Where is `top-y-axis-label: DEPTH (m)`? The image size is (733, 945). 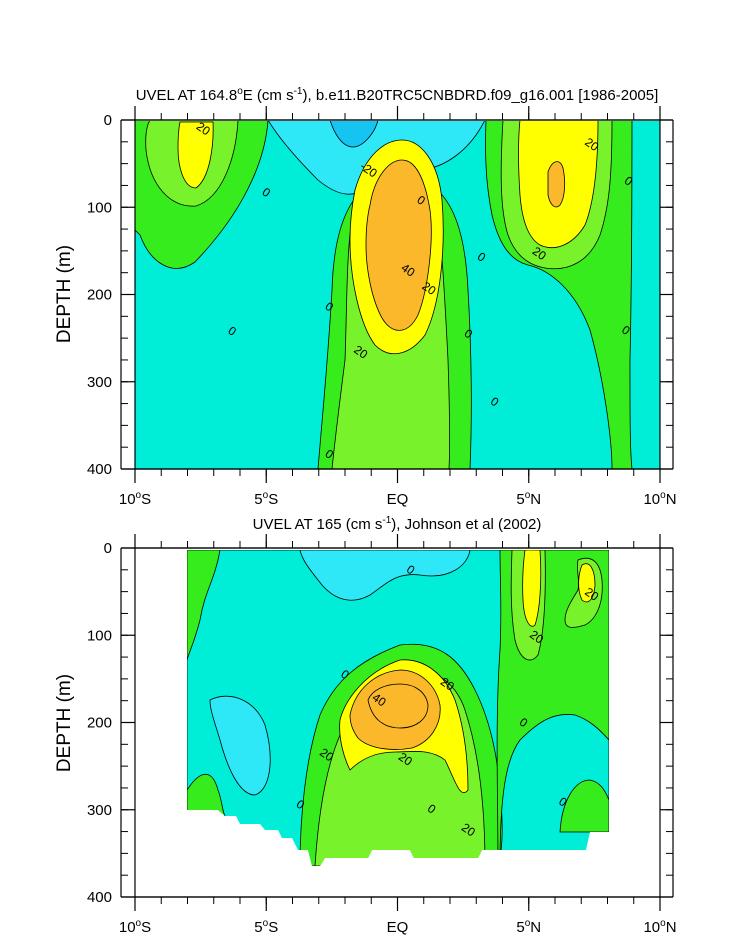
top-y-axis-label: DEPTH (m) is located at coordinates (64, 294).